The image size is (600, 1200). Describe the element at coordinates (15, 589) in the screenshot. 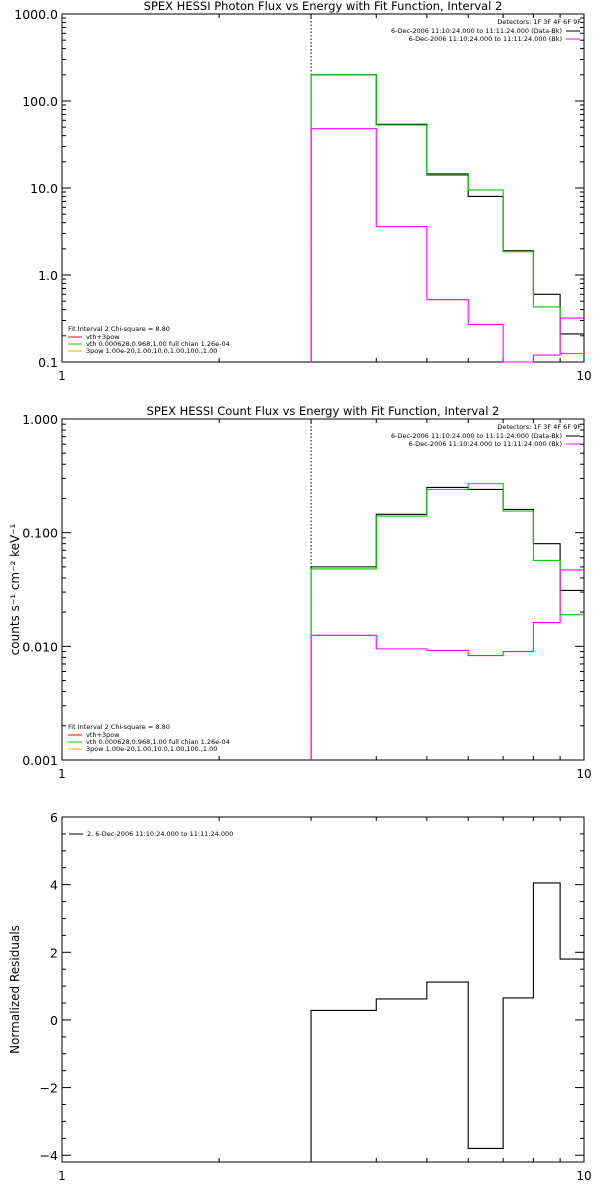

I see `y-axis-label: counts s⁻¹ cm⁻² keV⁻¹` at that location.